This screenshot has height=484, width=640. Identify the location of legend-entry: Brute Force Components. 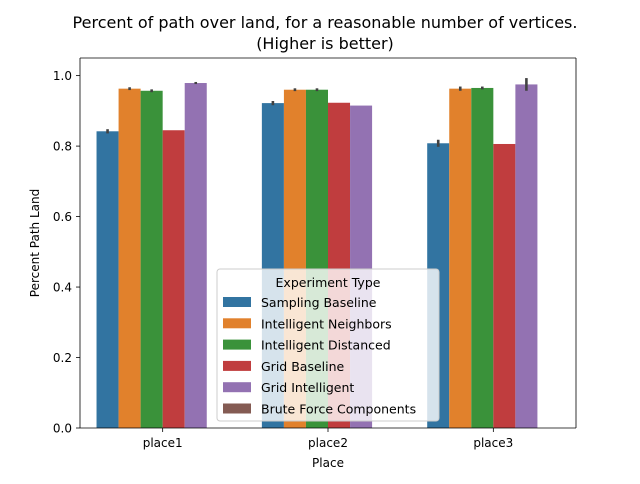
(338, 409).